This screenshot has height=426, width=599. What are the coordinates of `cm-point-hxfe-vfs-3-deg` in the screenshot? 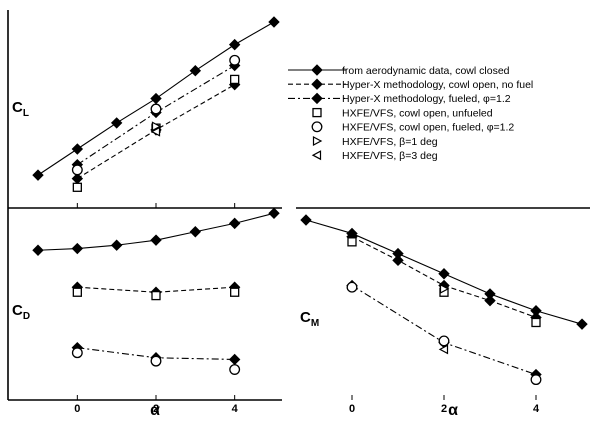 It's located at (443, 349).